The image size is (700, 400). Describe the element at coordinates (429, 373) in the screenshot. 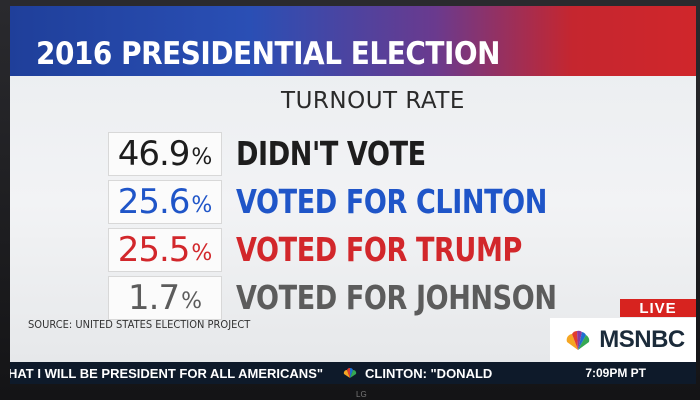

I see `ticker-headline-2: CLINTON: "DONALD` at that location.